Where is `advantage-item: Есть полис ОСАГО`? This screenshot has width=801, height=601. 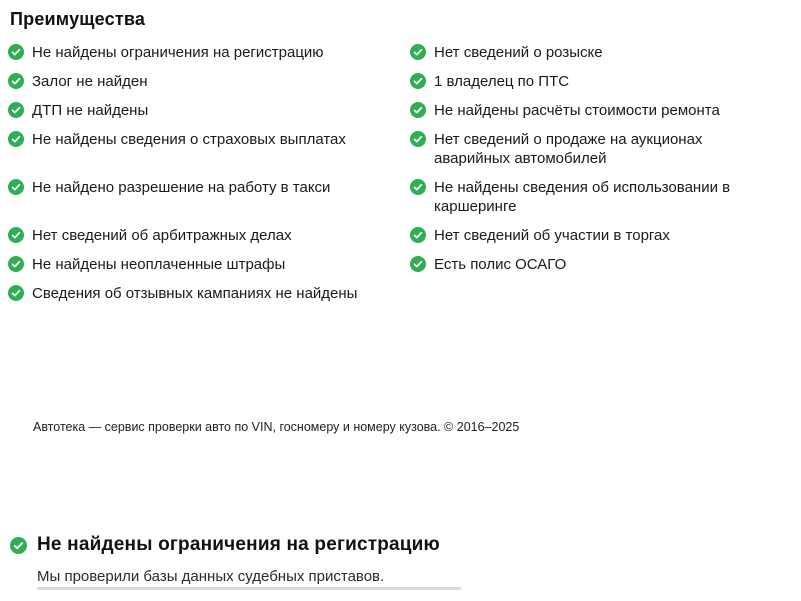 advantage-item: Есть полис ОСАГО is located at coordinates (590, 264).